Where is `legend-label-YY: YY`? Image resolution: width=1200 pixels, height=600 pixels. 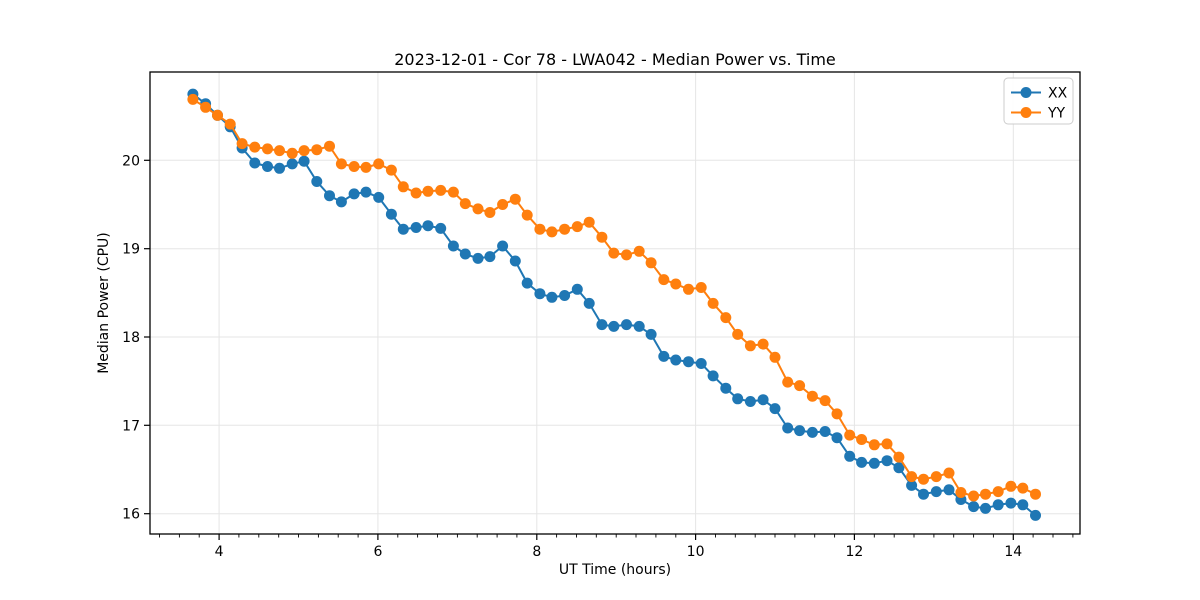 legend-label-YY: YY is located at coordinates (1056, 114).